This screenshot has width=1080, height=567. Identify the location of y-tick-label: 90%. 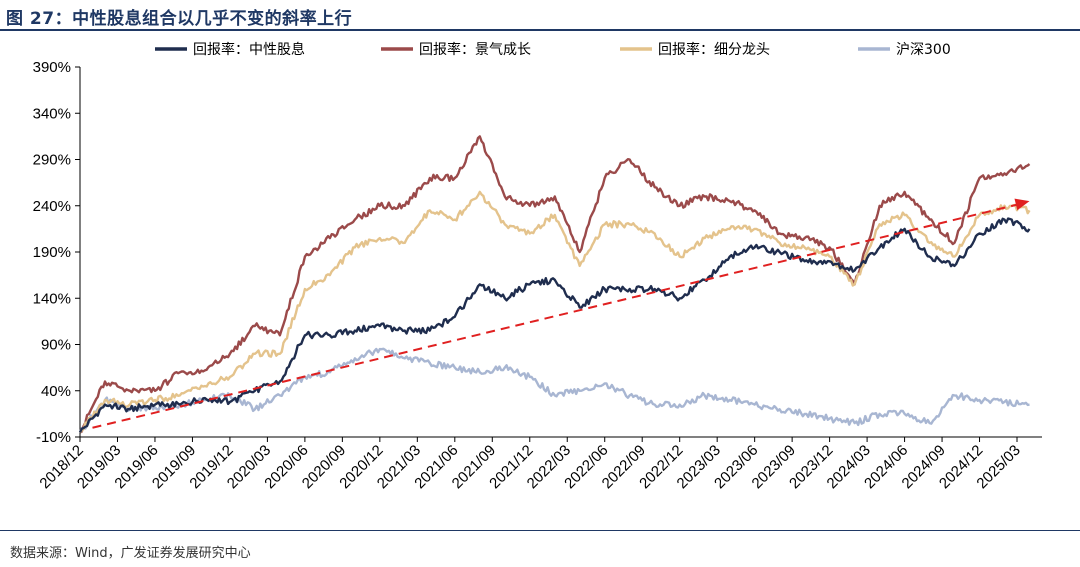
(56, 345).